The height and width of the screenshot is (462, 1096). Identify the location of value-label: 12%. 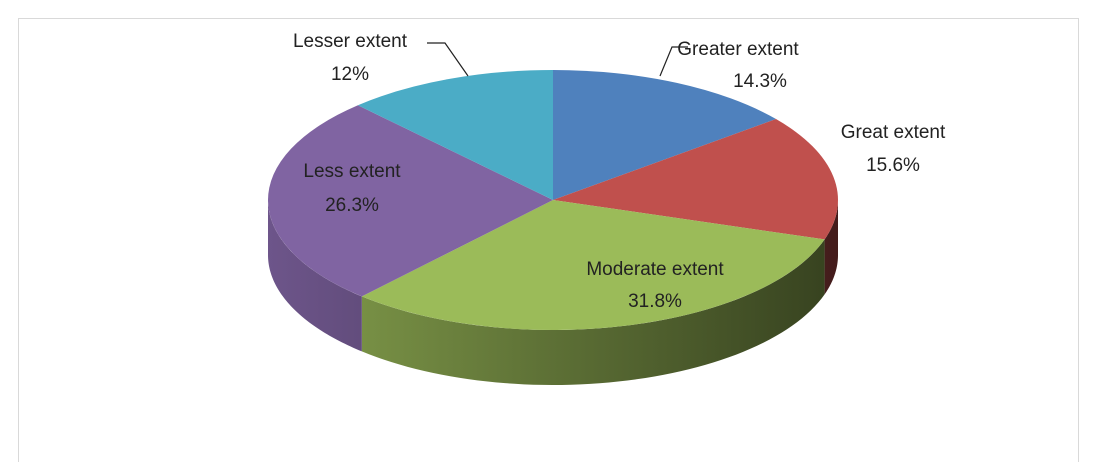
(350, 74).